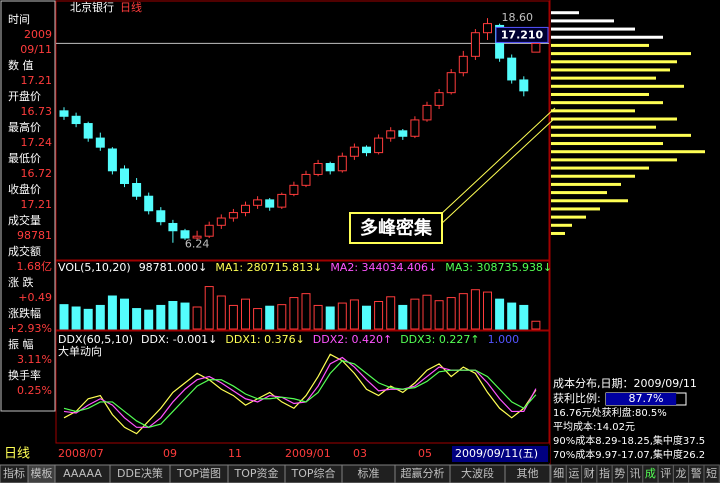  What do you see at coordinates (477, 473) in the screenshot?
I see `tab-label: 大波段` at bounding box center [477, 473].